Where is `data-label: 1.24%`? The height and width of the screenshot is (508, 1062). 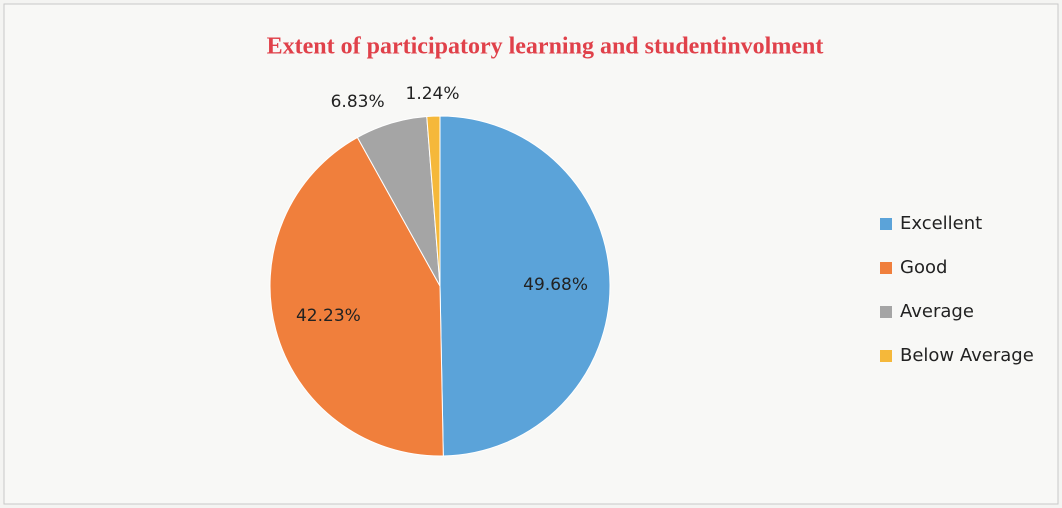
data-label: 1.24% is located at coordinates (433, 94).